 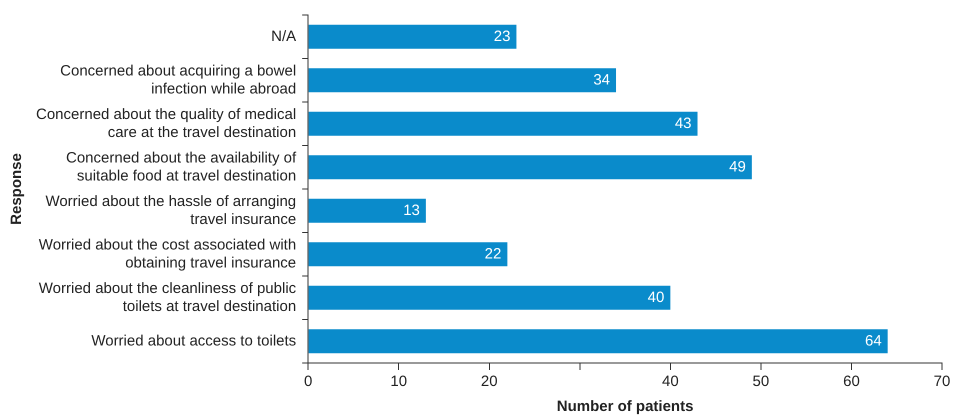 What do you see at coordinates (502, 36) in the screenshot?
I see `data-label: 23` at bounding box center [502, 36].